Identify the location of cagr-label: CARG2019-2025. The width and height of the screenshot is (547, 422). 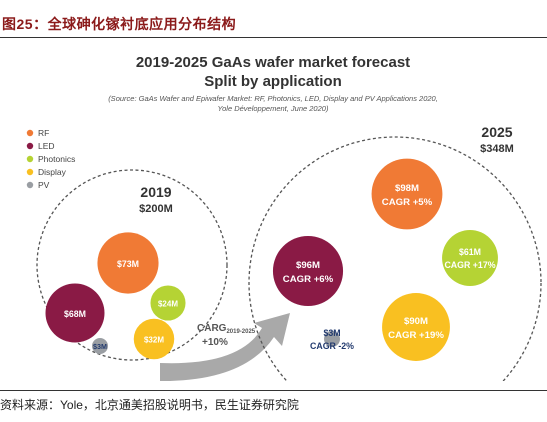
(226, 329).